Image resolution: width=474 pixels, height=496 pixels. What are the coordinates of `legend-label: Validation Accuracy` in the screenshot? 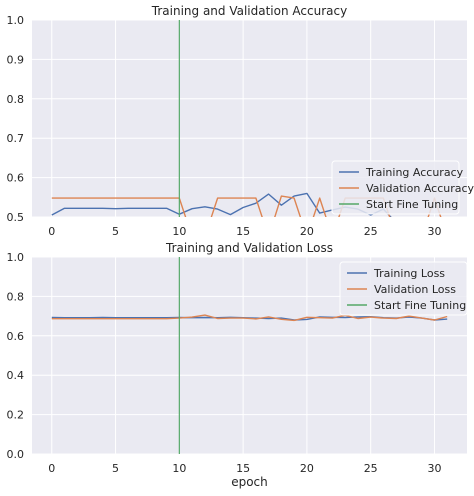 It's located at (420, 188).